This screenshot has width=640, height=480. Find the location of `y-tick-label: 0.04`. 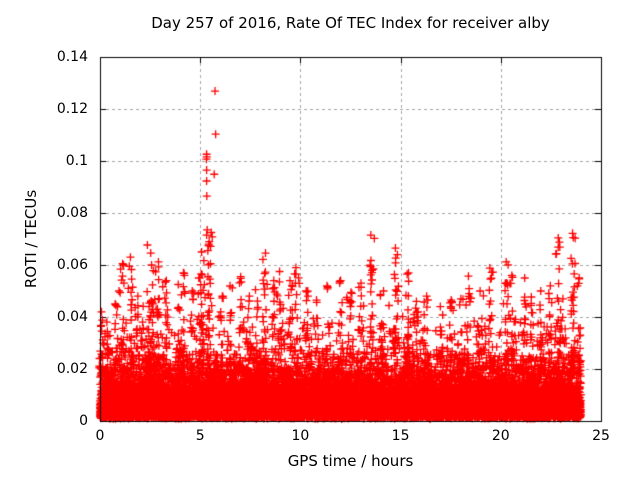

y-tick-label: 0.04 is located at coordinates (72, 317).